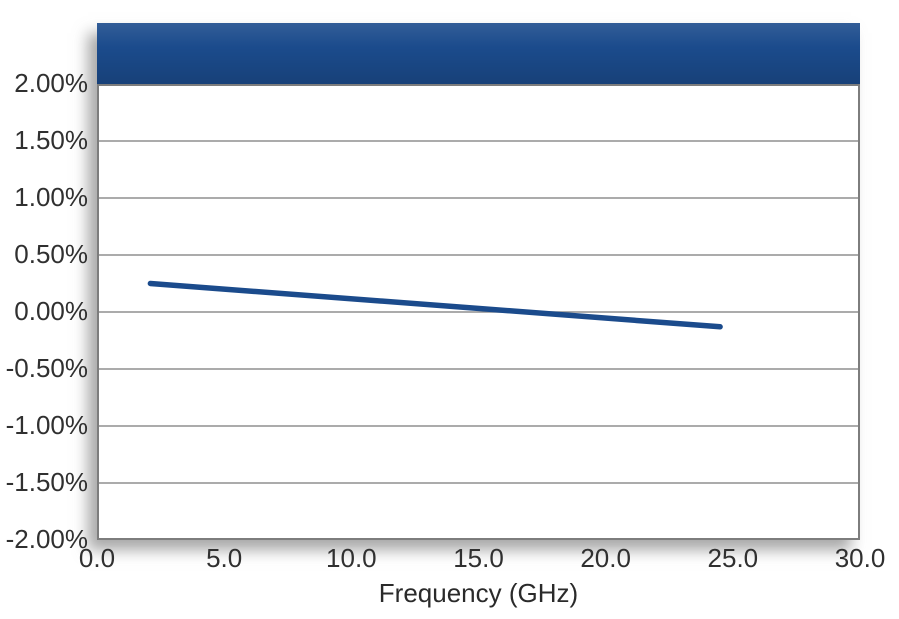 The width and height of the screenshot is (899, 619). I want to click on y-tick-label: 2.00%, so click(51, 82).